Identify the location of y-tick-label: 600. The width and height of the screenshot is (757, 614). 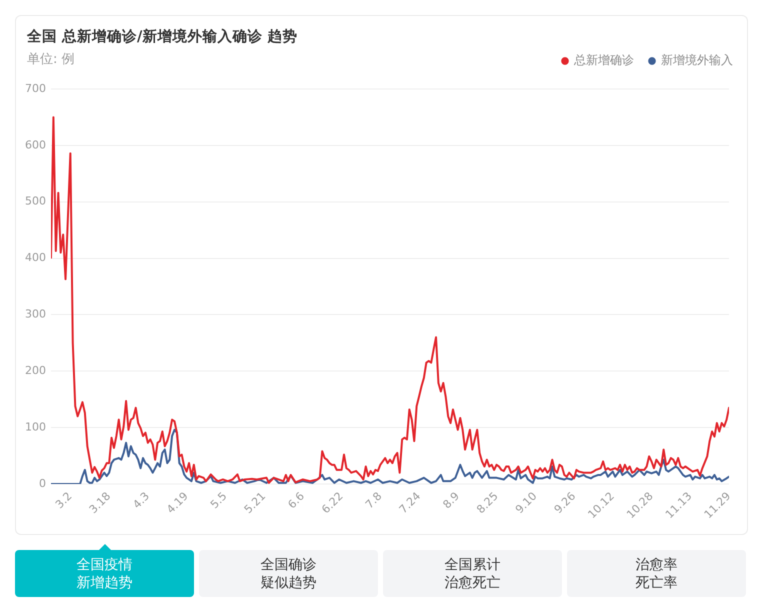
(35, 145).